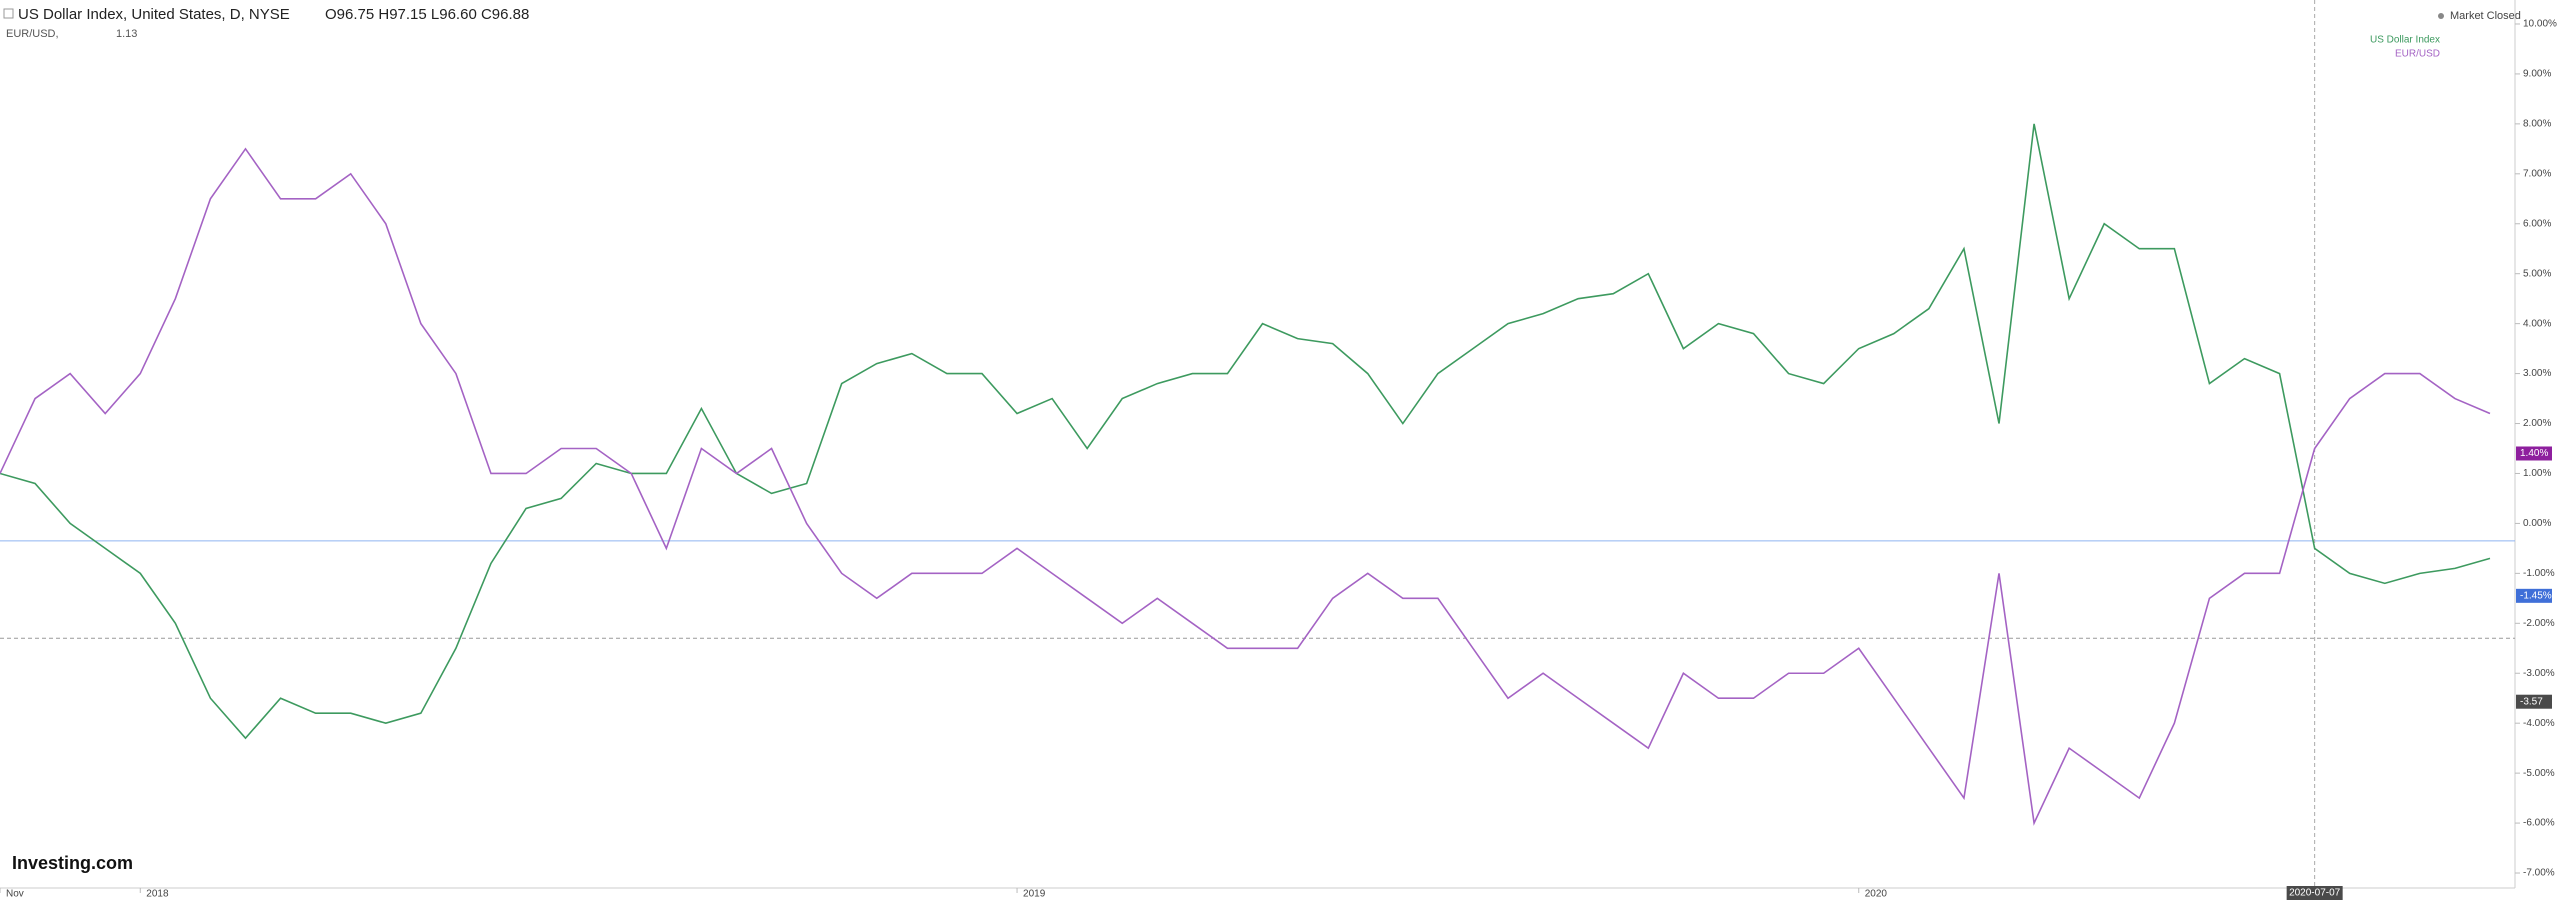 The height and width of the screenshot is (901, 2560). What do you see at coordinates (427, 14) in the screenshot?
I see `ohlc: O96.75 H97.15 L96.60 C96.88` at bounding box center [427, 14].